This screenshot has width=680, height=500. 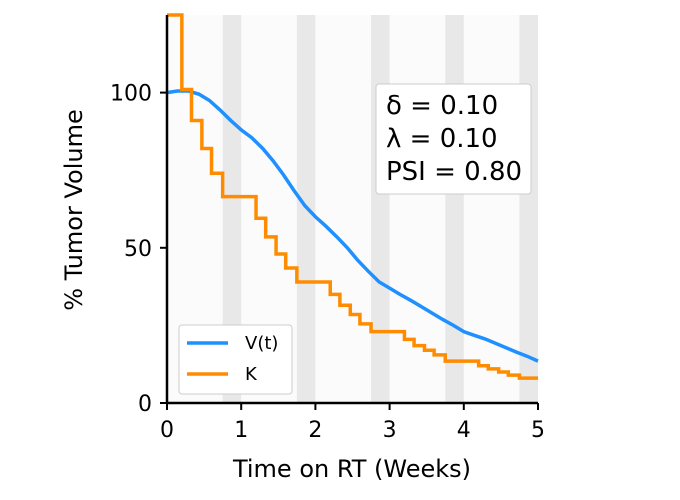 I want to click on x-axis-title: Time on RT (Weeks), so click(x=351, y=469).